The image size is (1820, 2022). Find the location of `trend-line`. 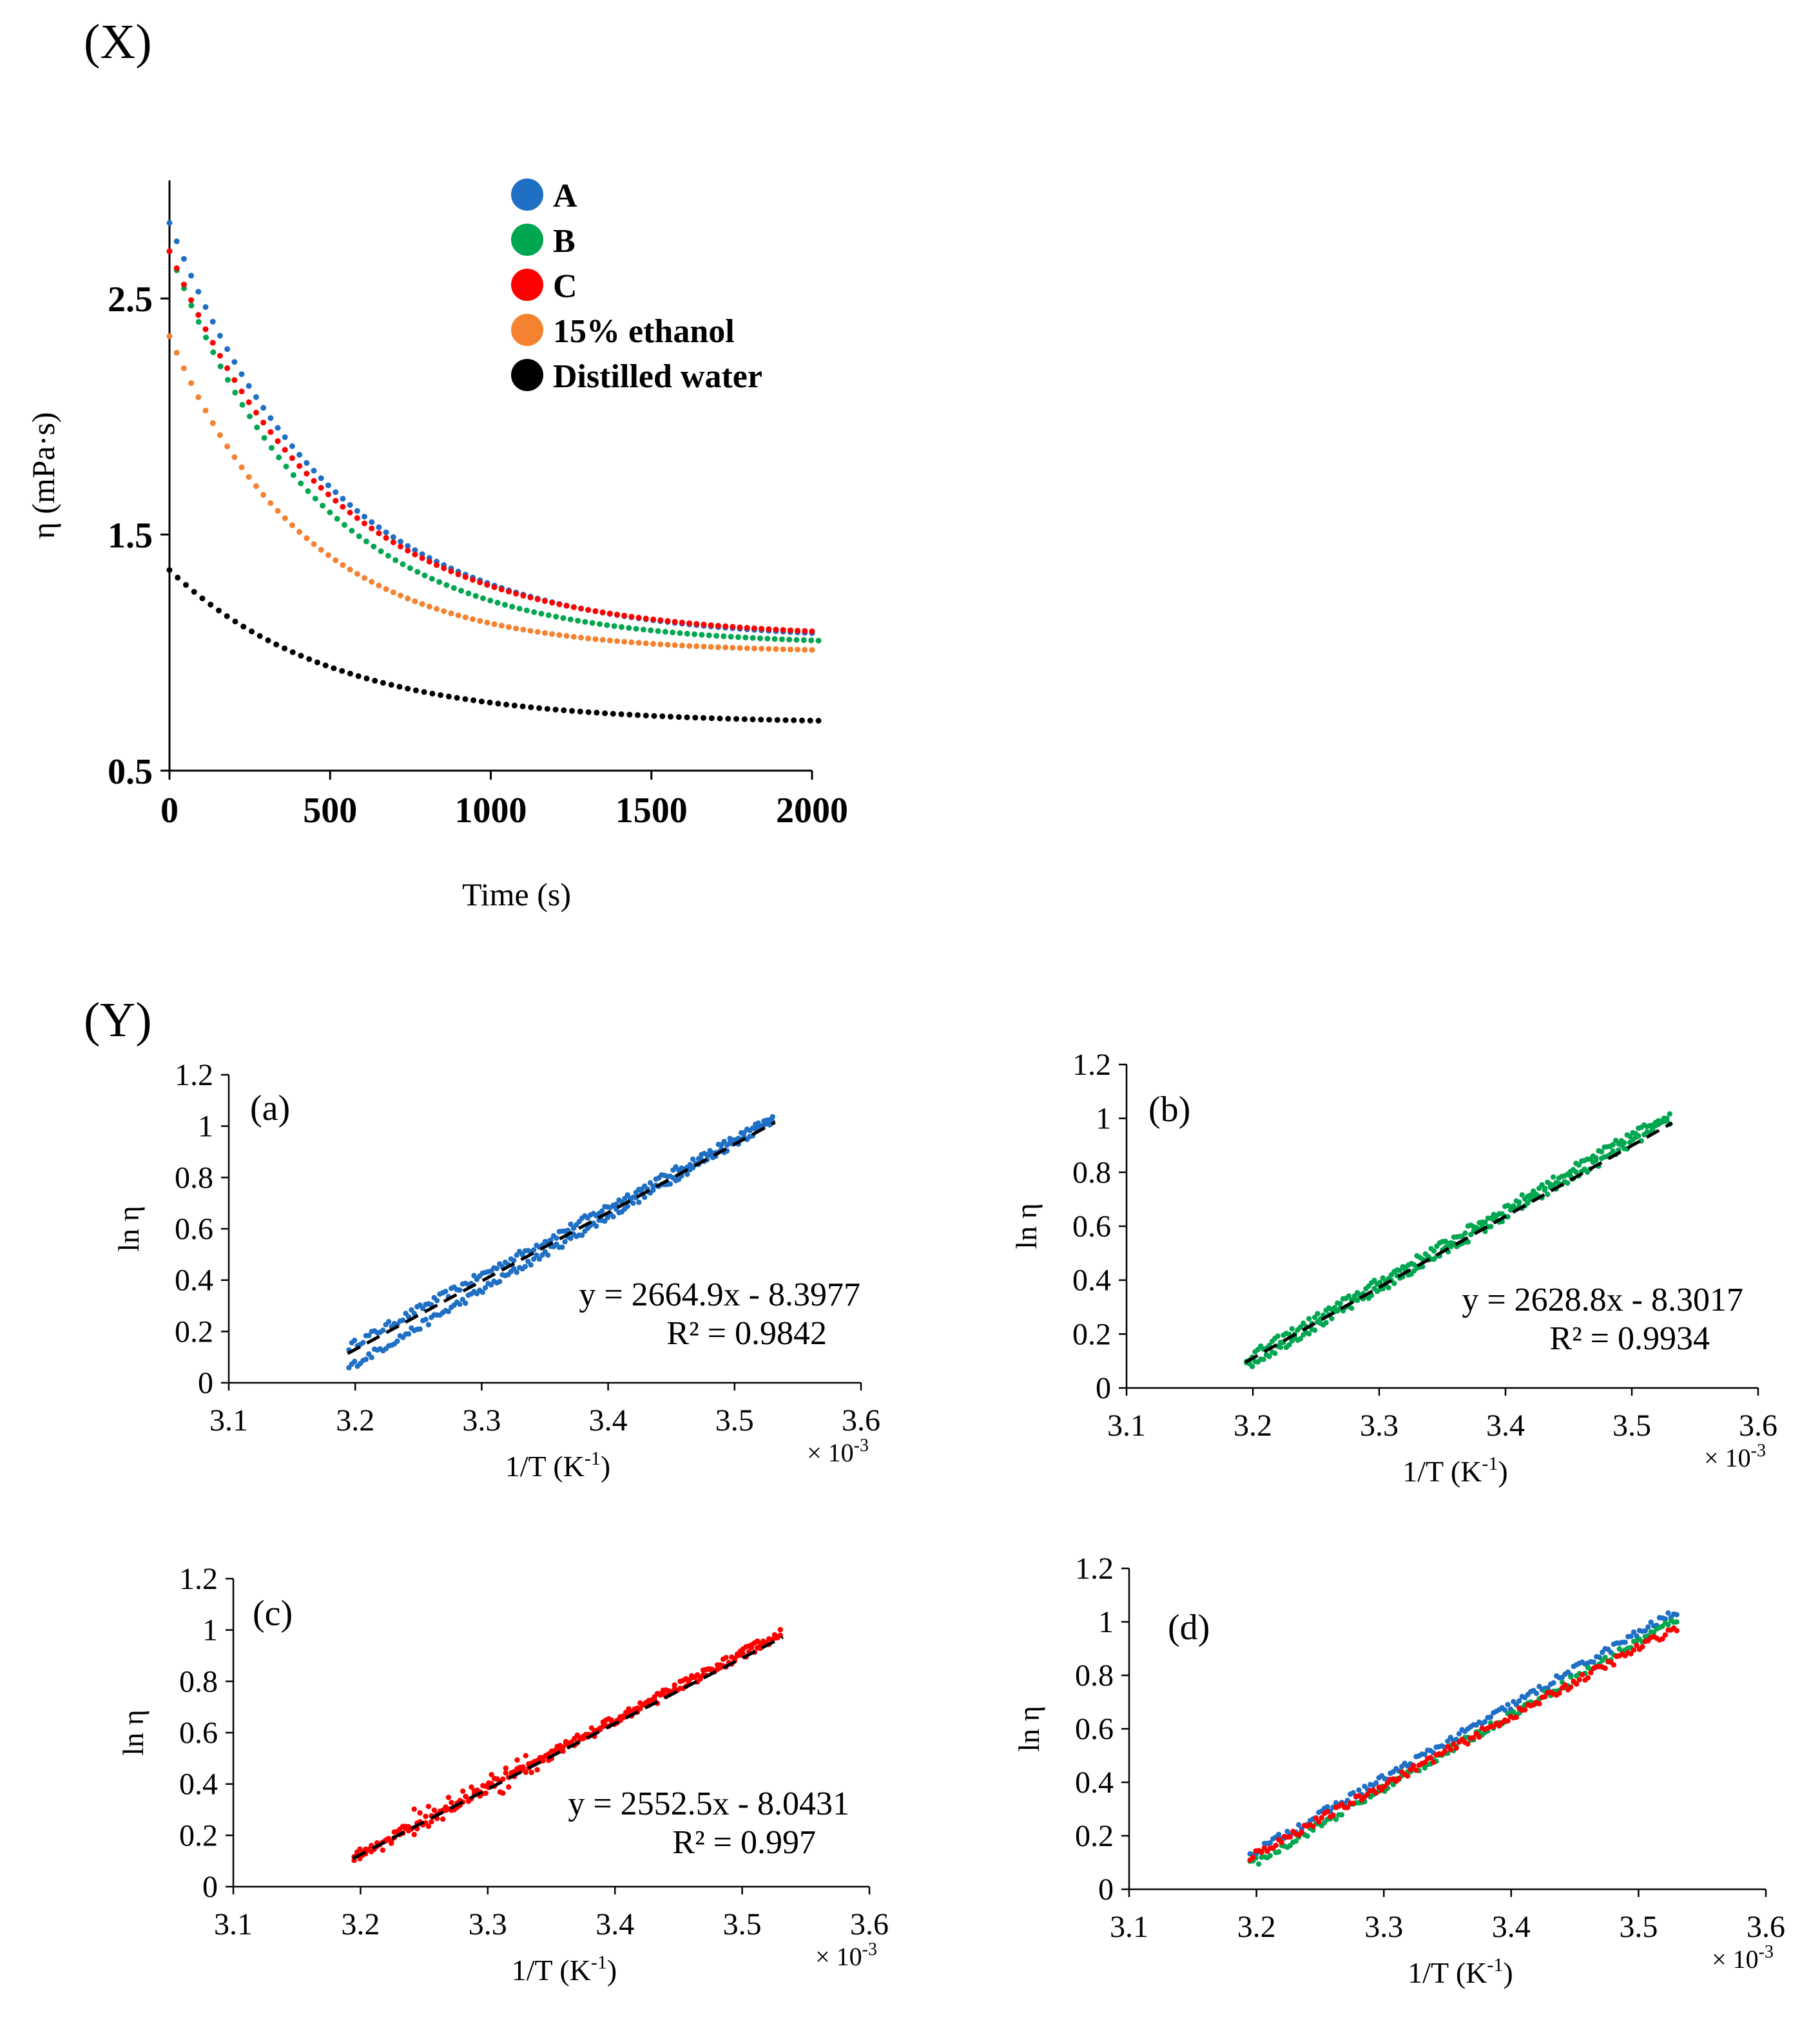

trend-line is located at coordinates (1459, 1243).